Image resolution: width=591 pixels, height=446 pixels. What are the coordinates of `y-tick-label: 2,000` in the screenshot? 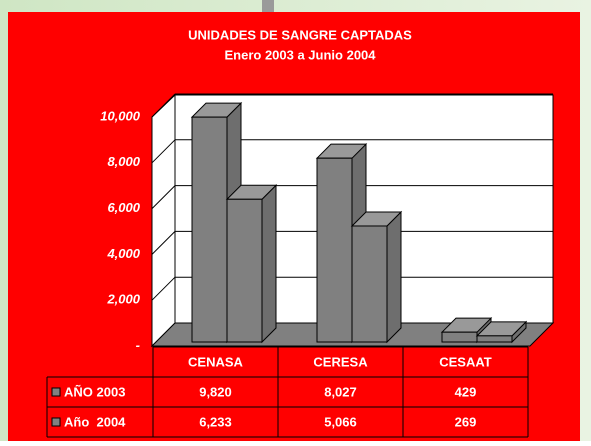 It's located at (123, 299).